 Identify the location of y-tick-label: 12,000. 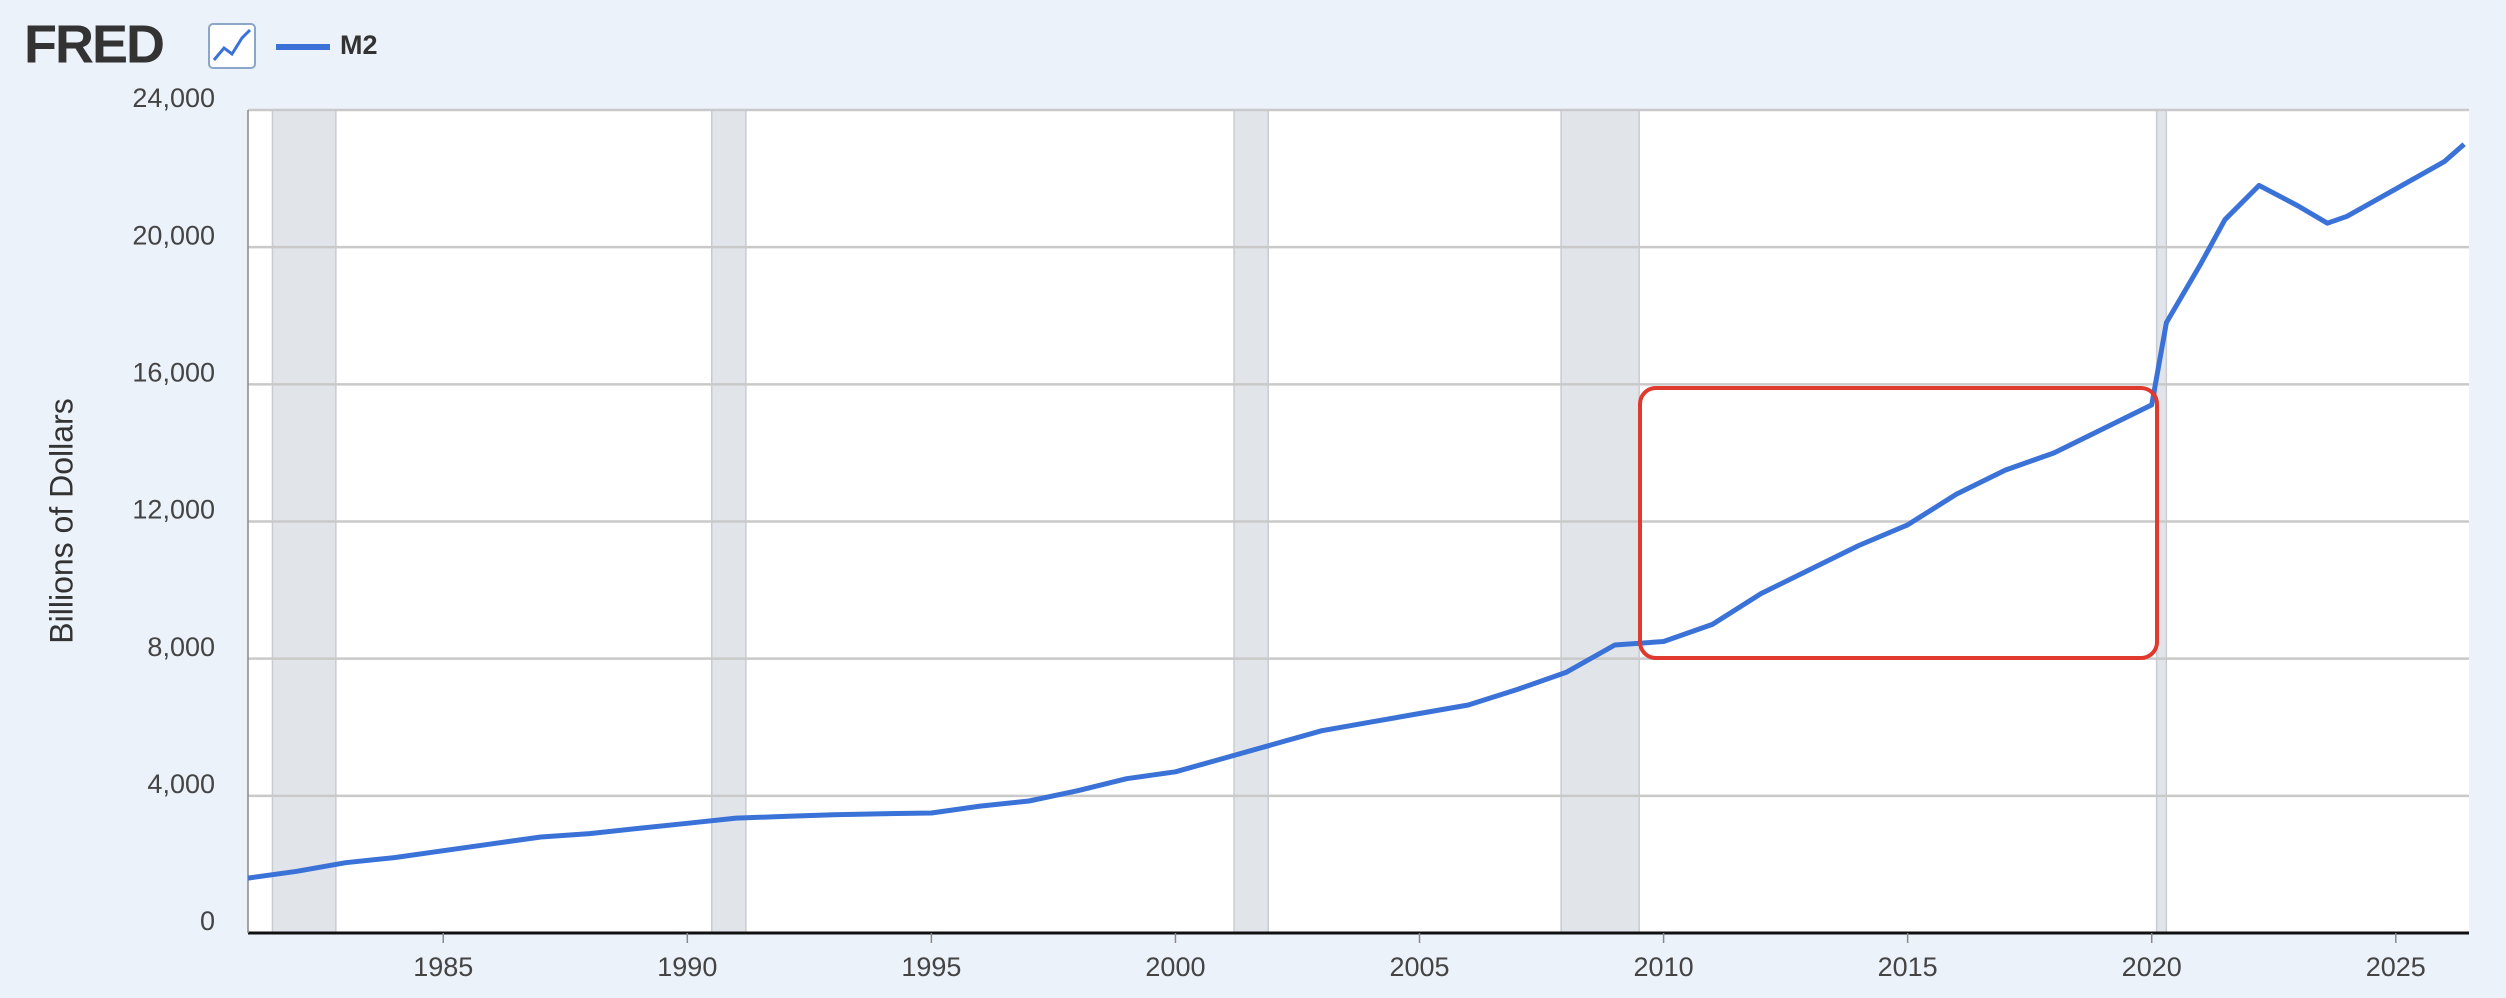
(173, 510).